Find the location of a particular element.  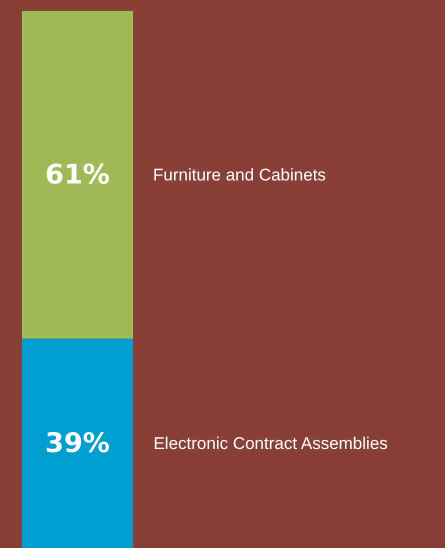

series-label: Furniture and Cabinets is located at coordinates (239, 174).